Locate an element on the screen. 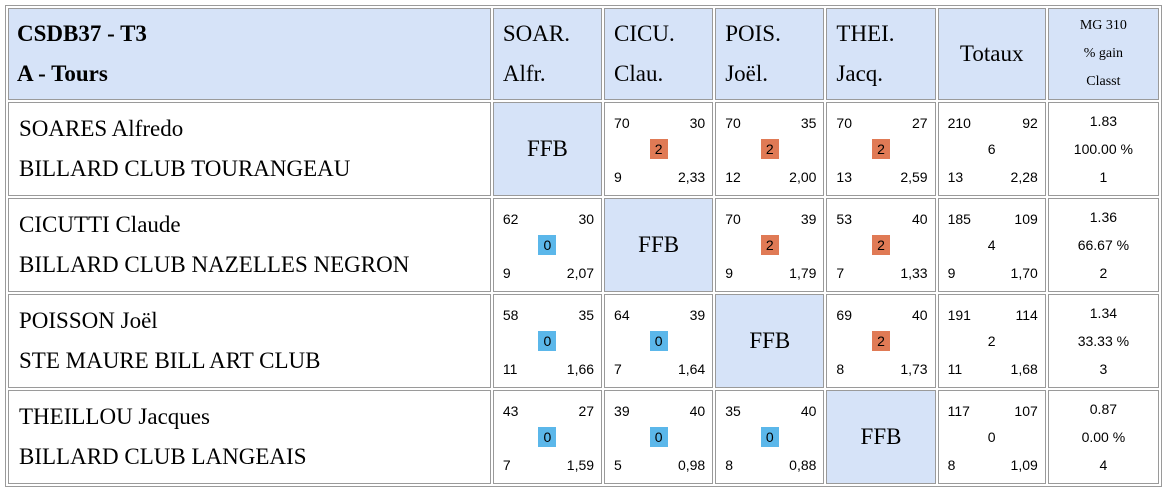  match-average: 2,00 is located at coordinates (803, 177).